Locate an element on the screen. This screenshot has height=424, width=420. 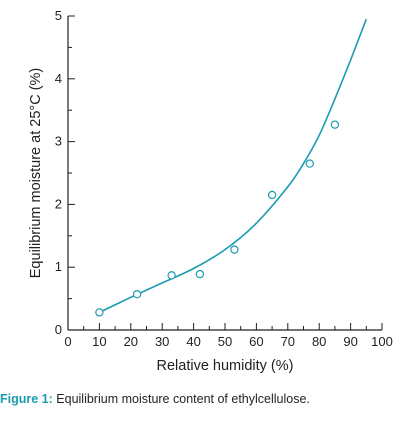
x-tick-label: 90 is located at coordinates (350, 341).